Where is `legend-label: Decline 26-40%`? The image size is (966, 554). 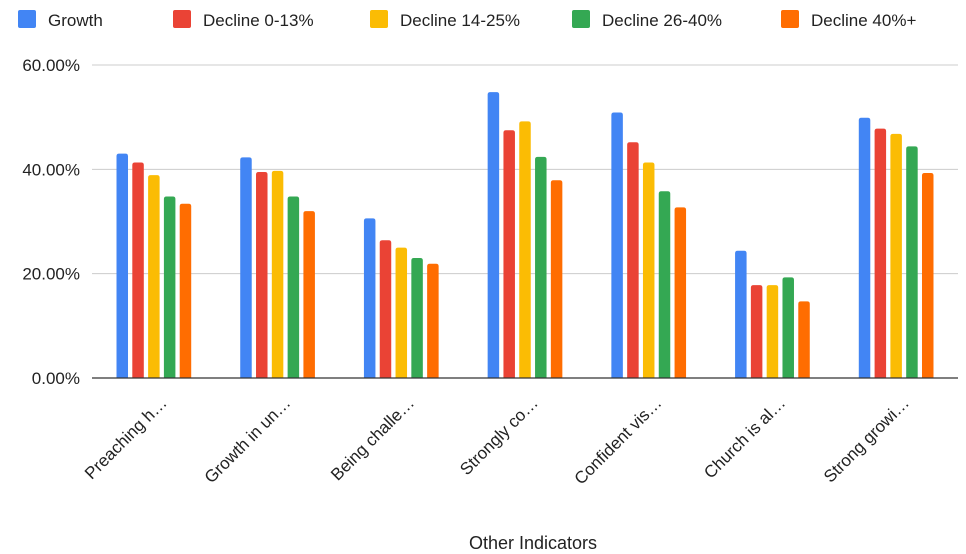 legend-label: Decline 26-40% is located at coordinates (662, 20).